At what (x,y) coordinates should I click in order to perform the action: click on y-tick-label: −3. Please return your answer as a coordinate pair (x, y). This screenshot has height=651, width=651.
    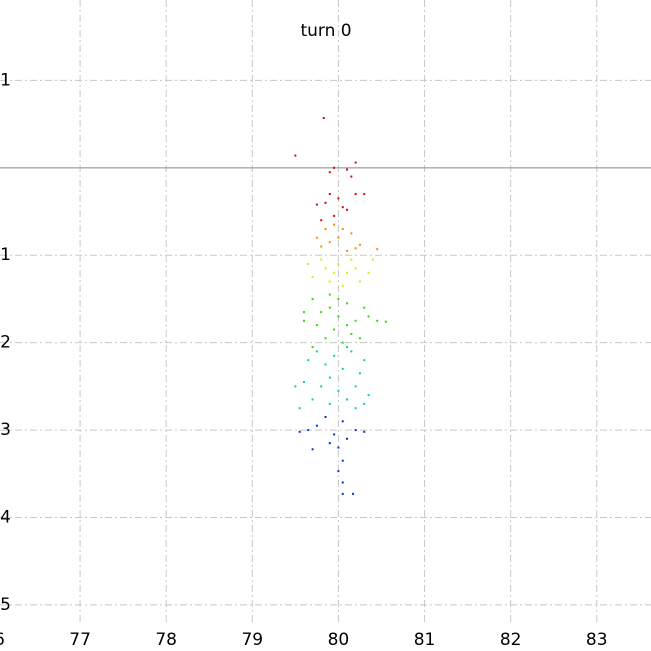
    Looking at the image, I should click on (5, 430).